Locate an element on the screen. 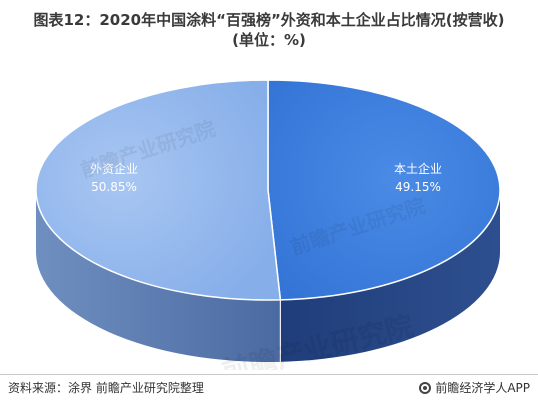 This screenshot has height=408, width=538. data-label-category-bentu: 本土企业 is located at coordinates (418, 168).